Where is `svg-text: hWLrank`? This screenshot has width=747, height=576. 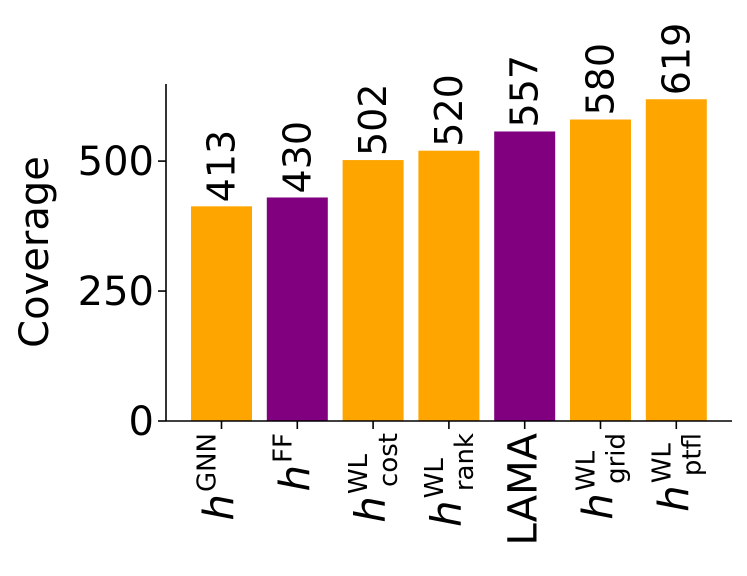
svg-text: hWLrank is located at coordinates (450, 480).